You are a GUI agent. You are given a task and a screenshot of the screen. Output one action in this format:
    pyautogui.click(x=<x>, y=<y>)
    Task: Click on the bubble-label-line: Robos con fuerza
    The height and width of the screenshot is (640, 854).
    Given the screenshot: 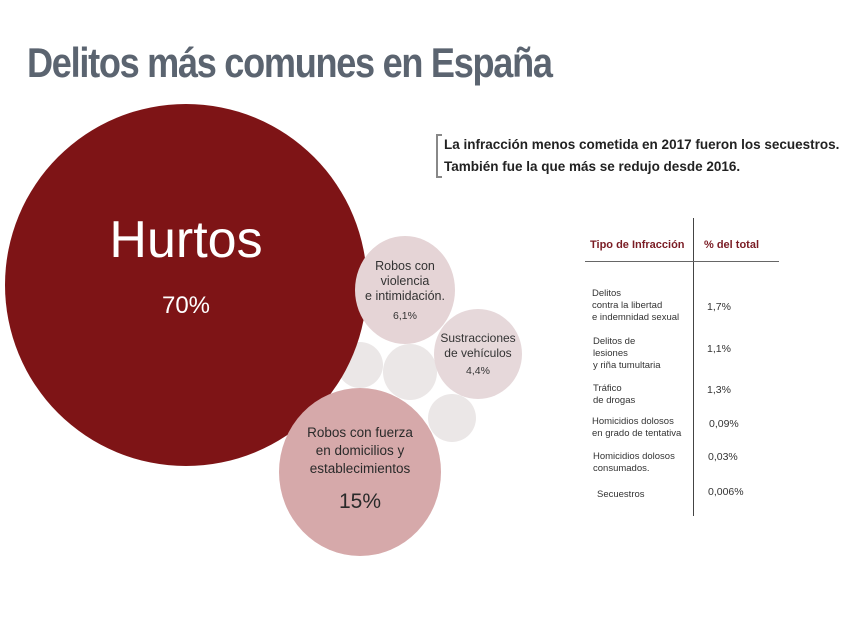 What is the action you would take?
    pyautogui.click(x=360, y=432)
    